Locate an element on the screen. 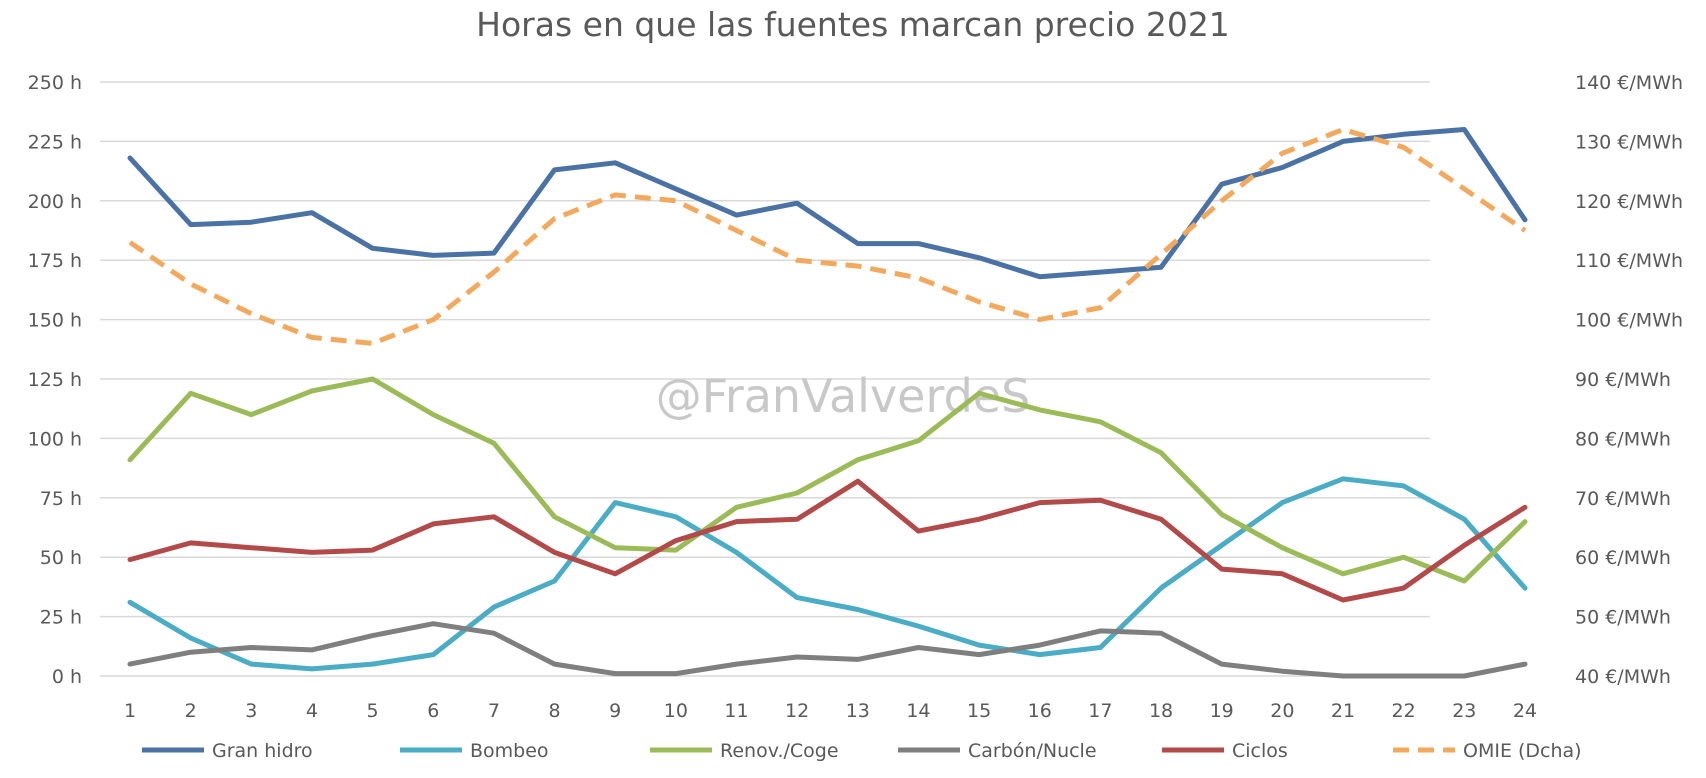 The height and width of the screenshot is (778, 1706). left-tick-label: 75 h is located at coordinates (61, 499).